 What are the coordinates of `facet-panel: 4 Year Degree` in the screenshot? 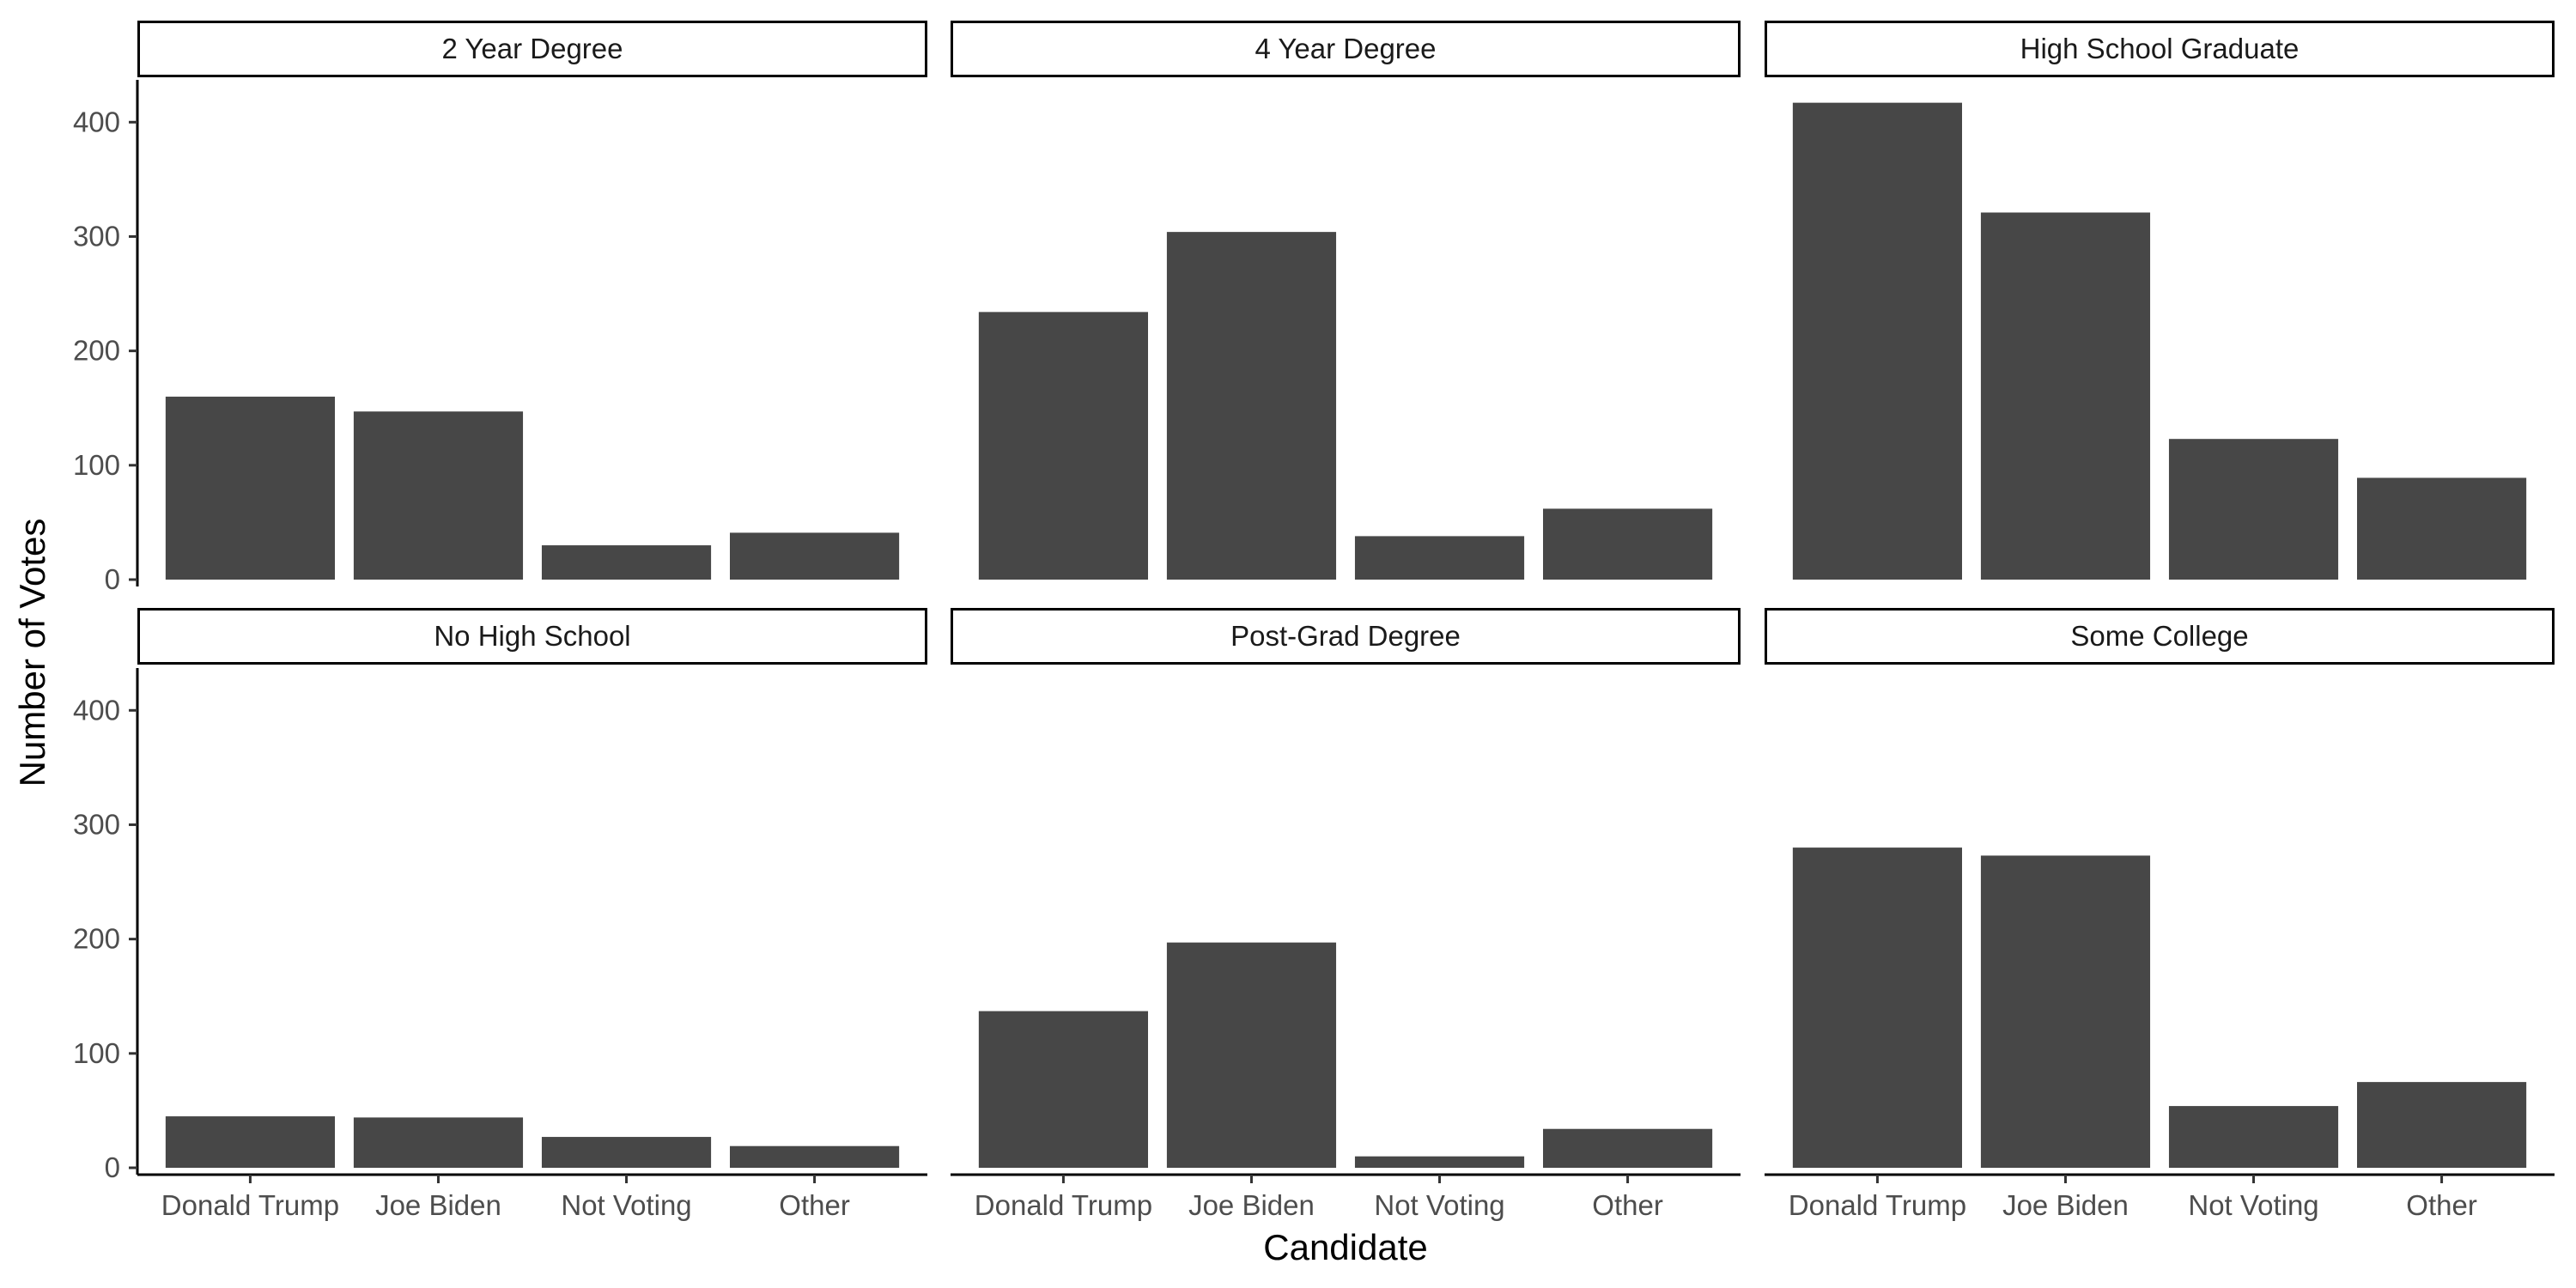 It's located at (1346, 301).